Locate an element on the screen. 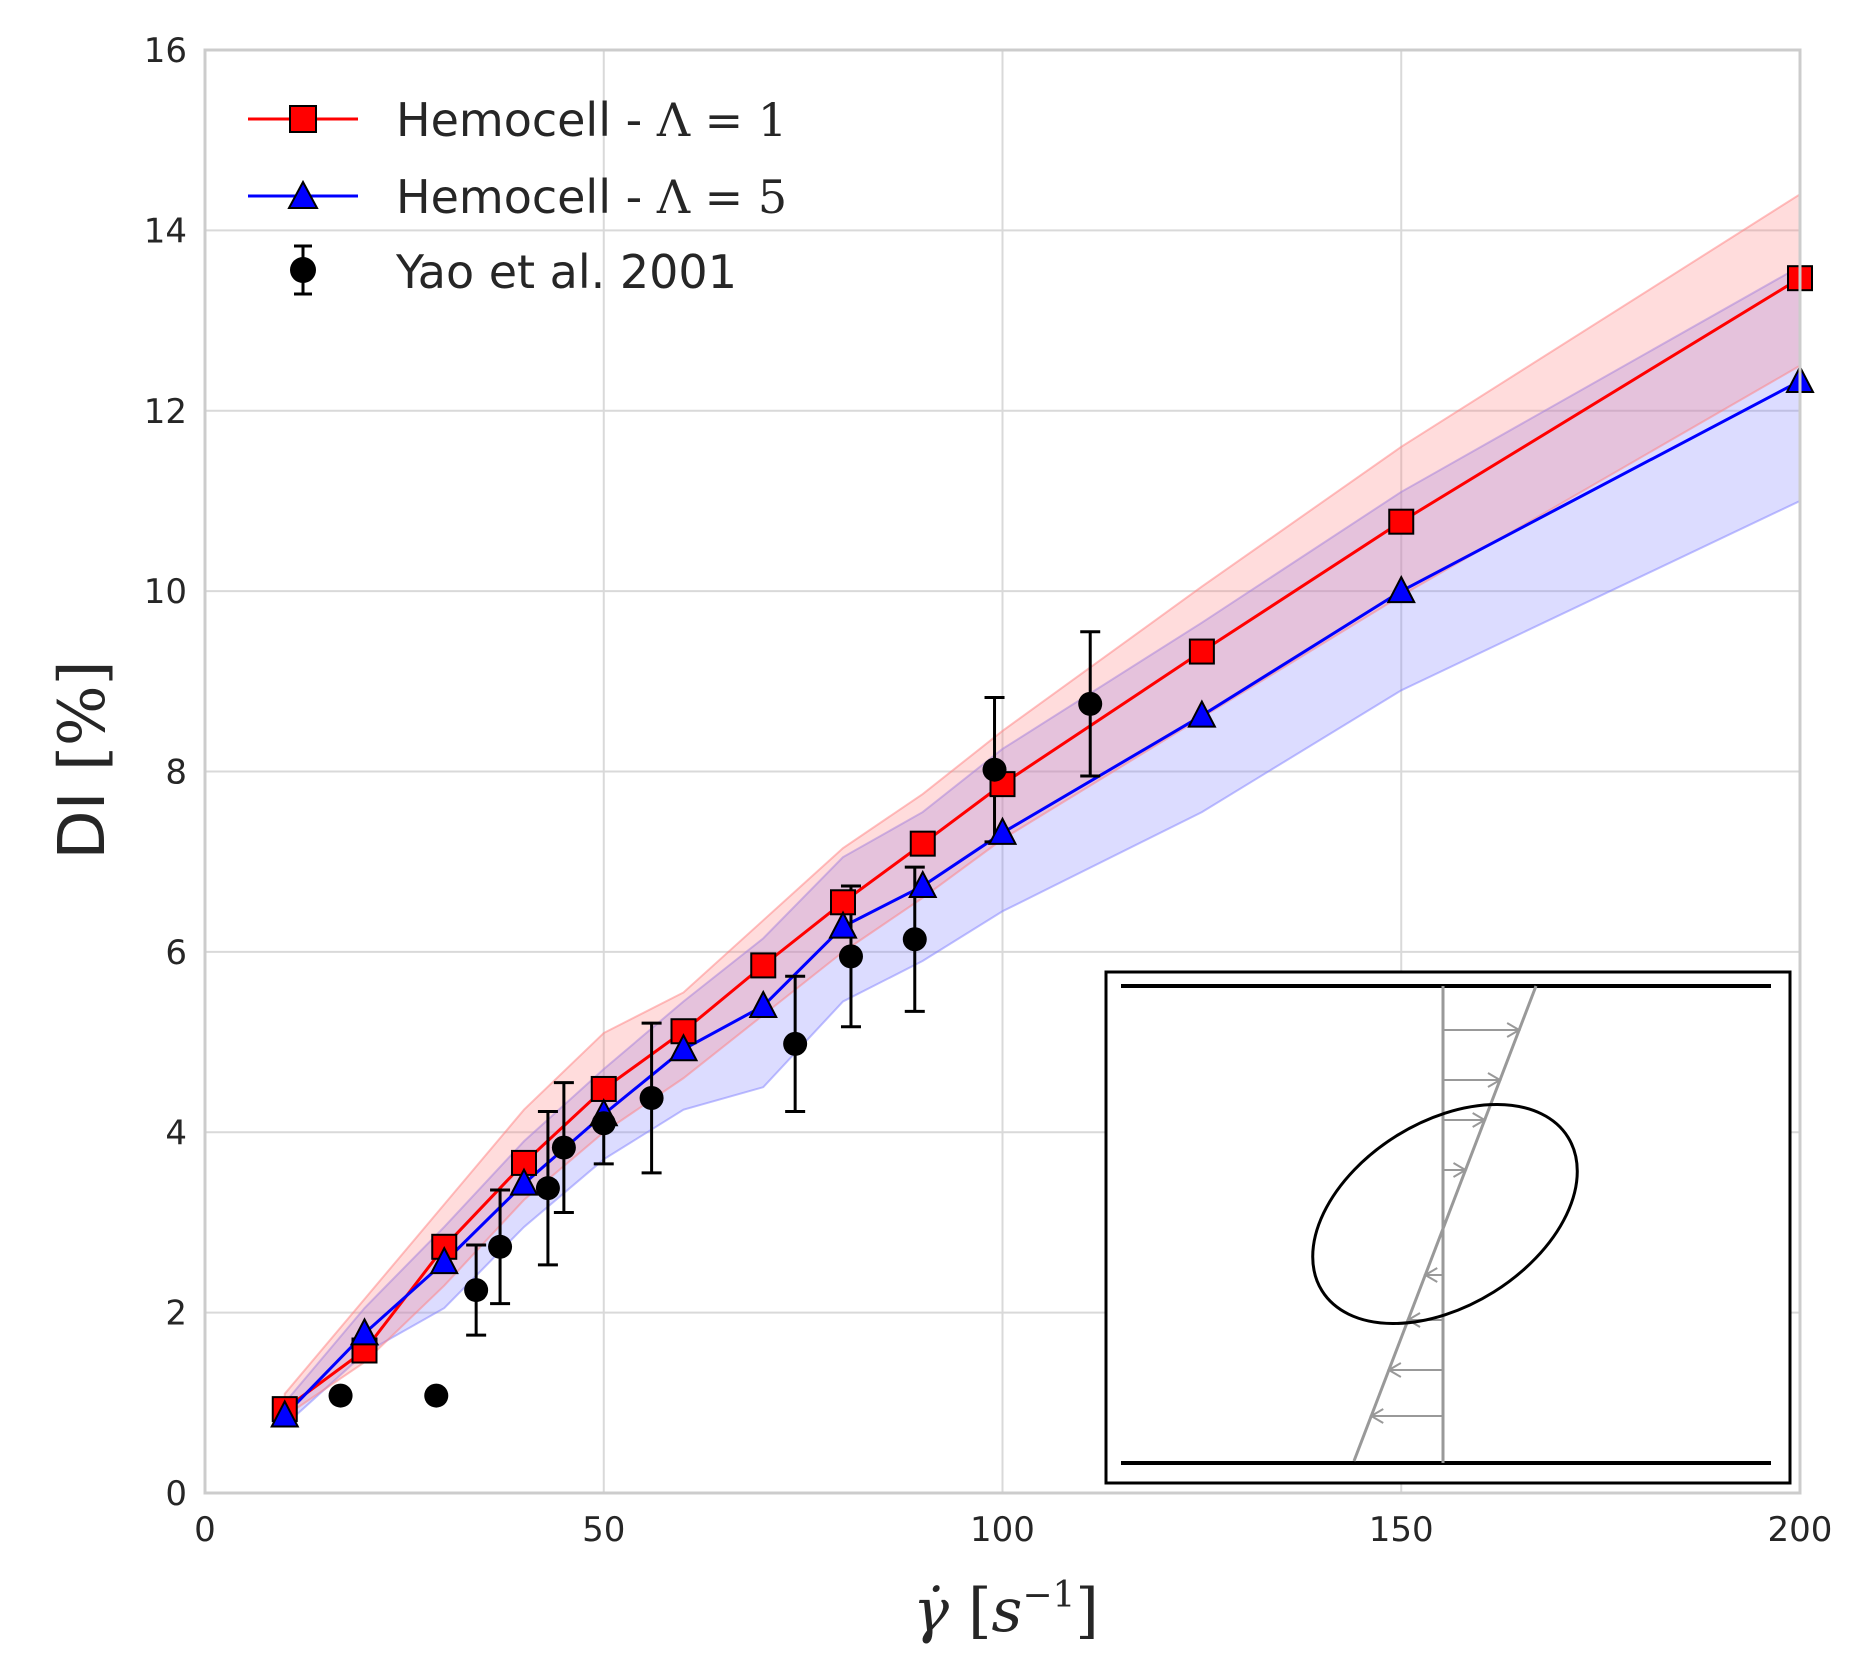 This screenshot has width=1850, height=1671. x-tick-label: 0 is located at coordinates (205, 1530).